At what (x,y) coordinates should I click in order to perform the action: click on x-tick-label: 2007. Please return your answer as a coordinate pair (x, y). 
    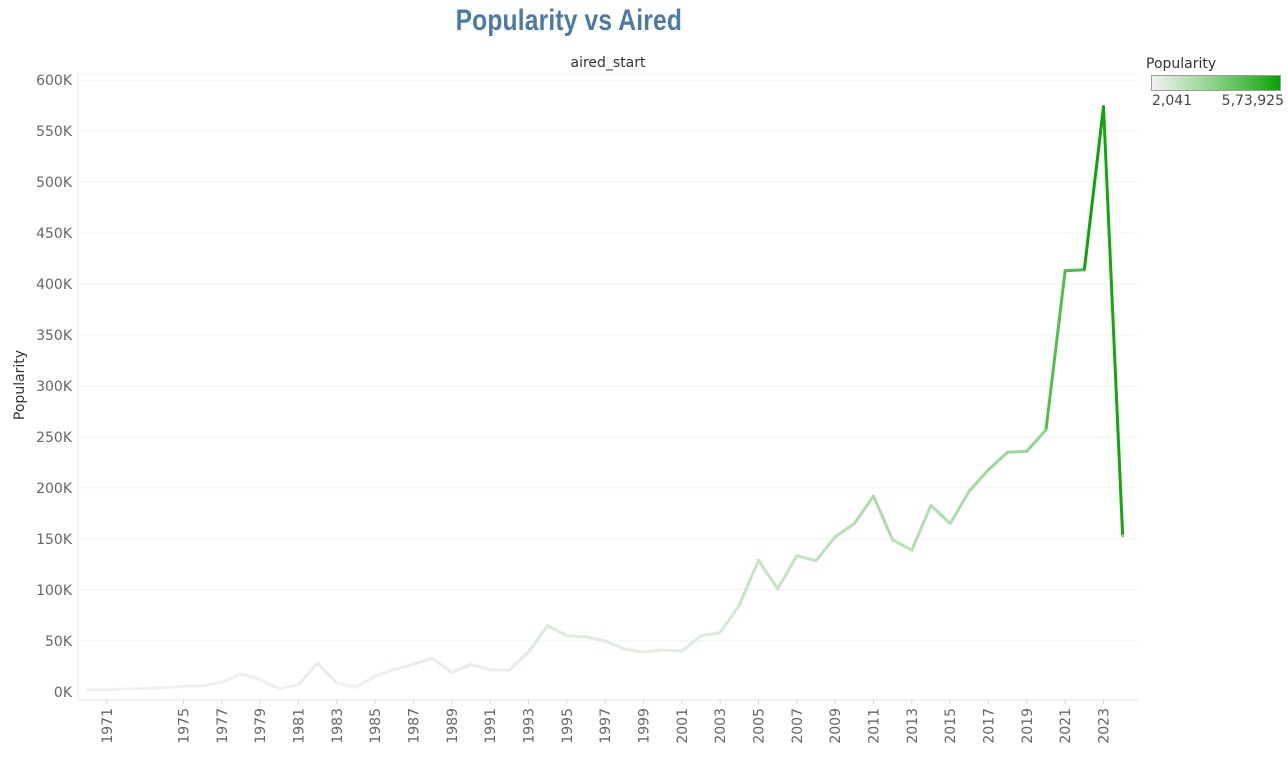
    Looking at the image, I should click on (798, 726).